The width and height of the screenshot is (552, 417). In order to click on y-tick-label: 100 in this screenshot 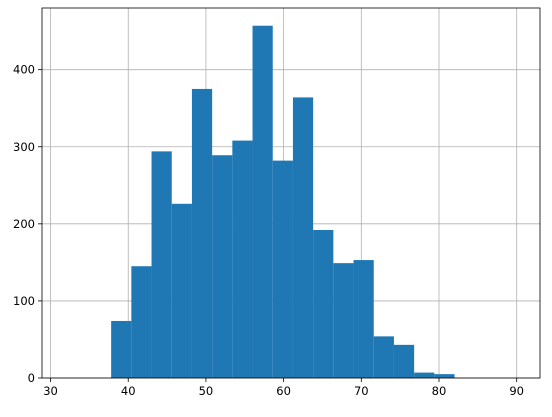, I will do `click(24, 301)`.